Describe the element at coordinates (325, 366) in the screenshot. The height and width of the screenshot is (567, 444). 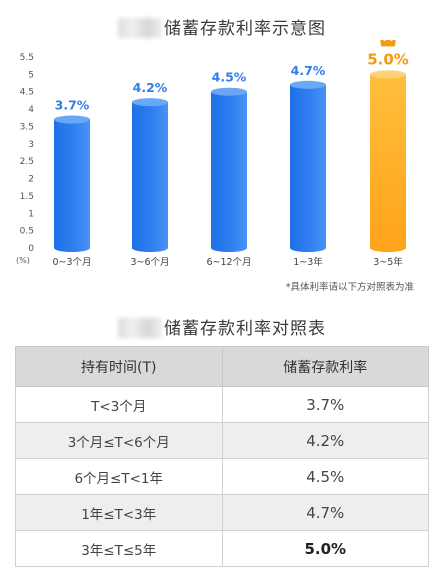
I see `header-deposit-rate: 储蓄存款利率` at that location.